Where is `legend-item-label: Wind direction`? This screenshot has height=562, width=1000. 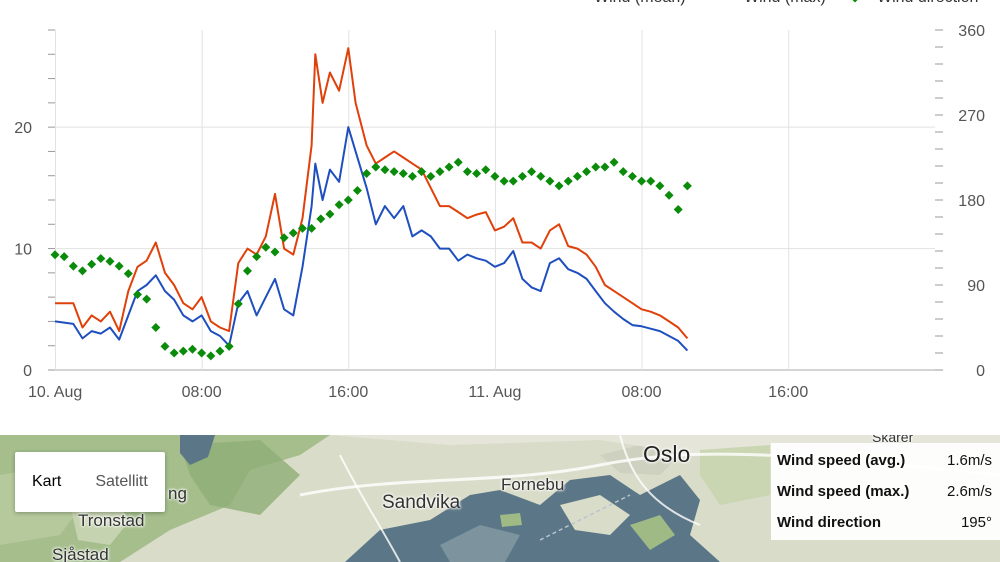
legend-item-label: Wind direction is located at coordinates (927, 3).